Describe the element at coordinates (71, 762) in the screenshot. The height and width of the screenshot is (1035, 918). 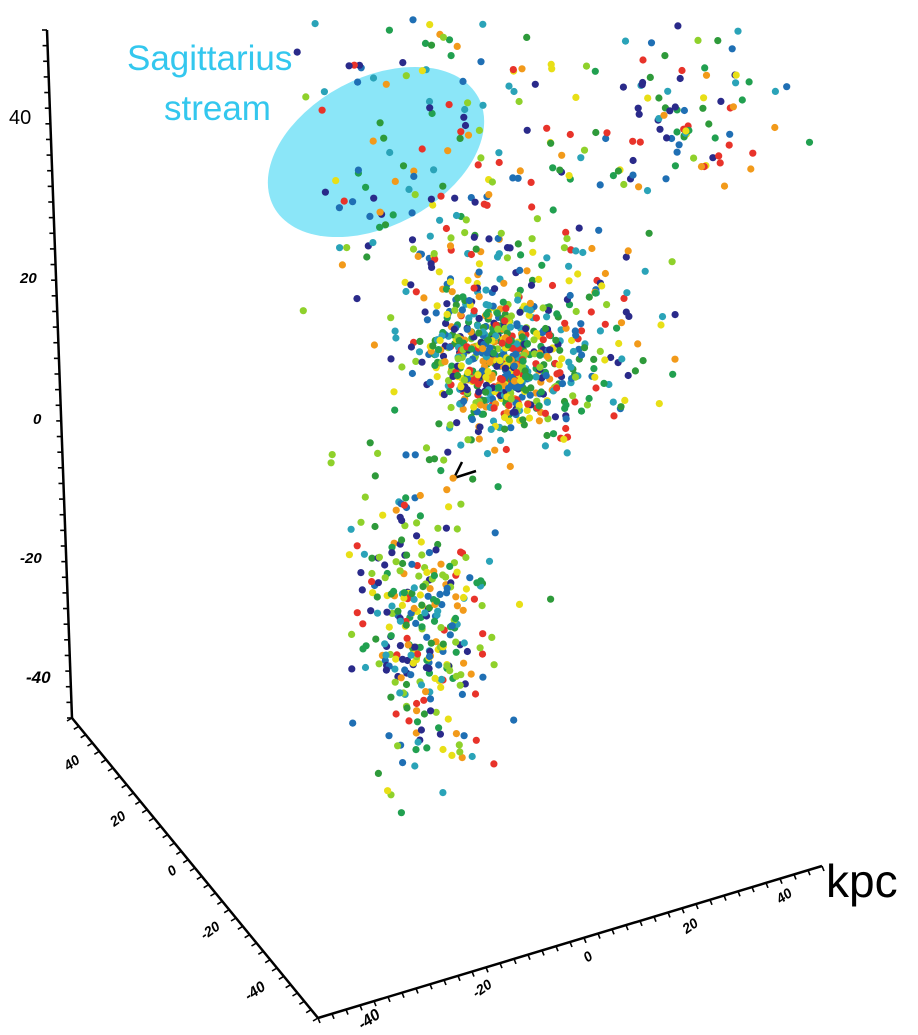
I see `x-tick-label: 40` at that location.